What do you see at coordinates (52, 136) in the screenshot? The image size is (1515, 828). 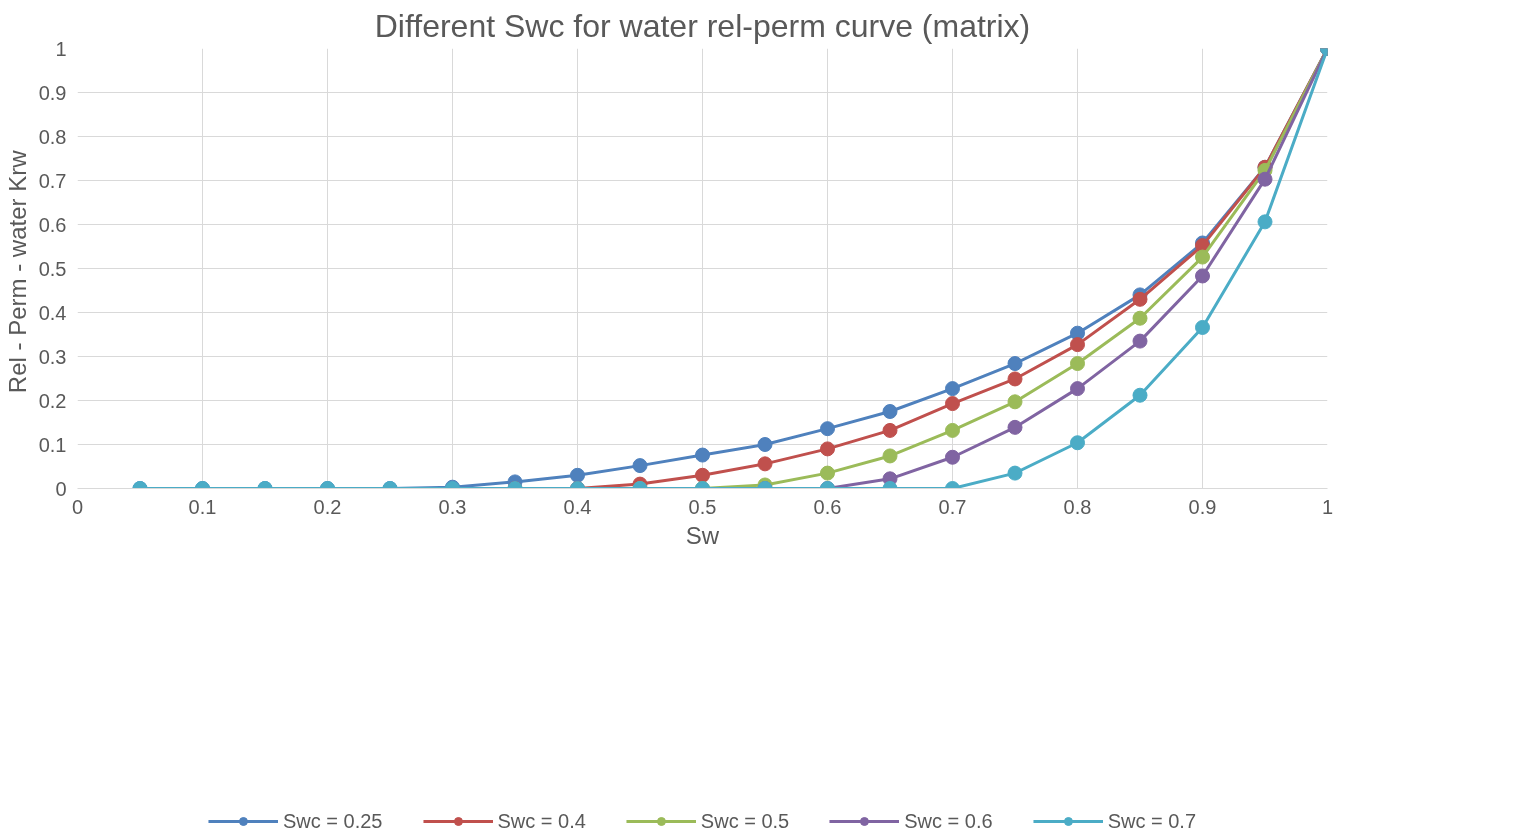 I see `y-tick-label: 0.8` at bounding box center [52, 136].